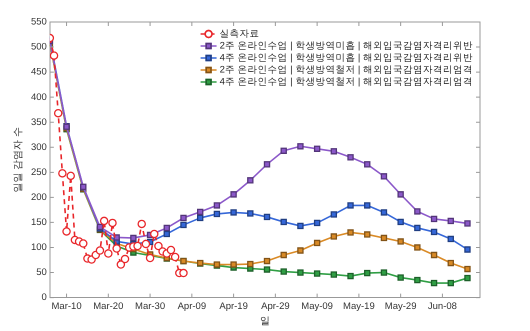  Describe the element at coordinates (38, 22) in the screenshot. I see `y-tick-label: 550` at that location.